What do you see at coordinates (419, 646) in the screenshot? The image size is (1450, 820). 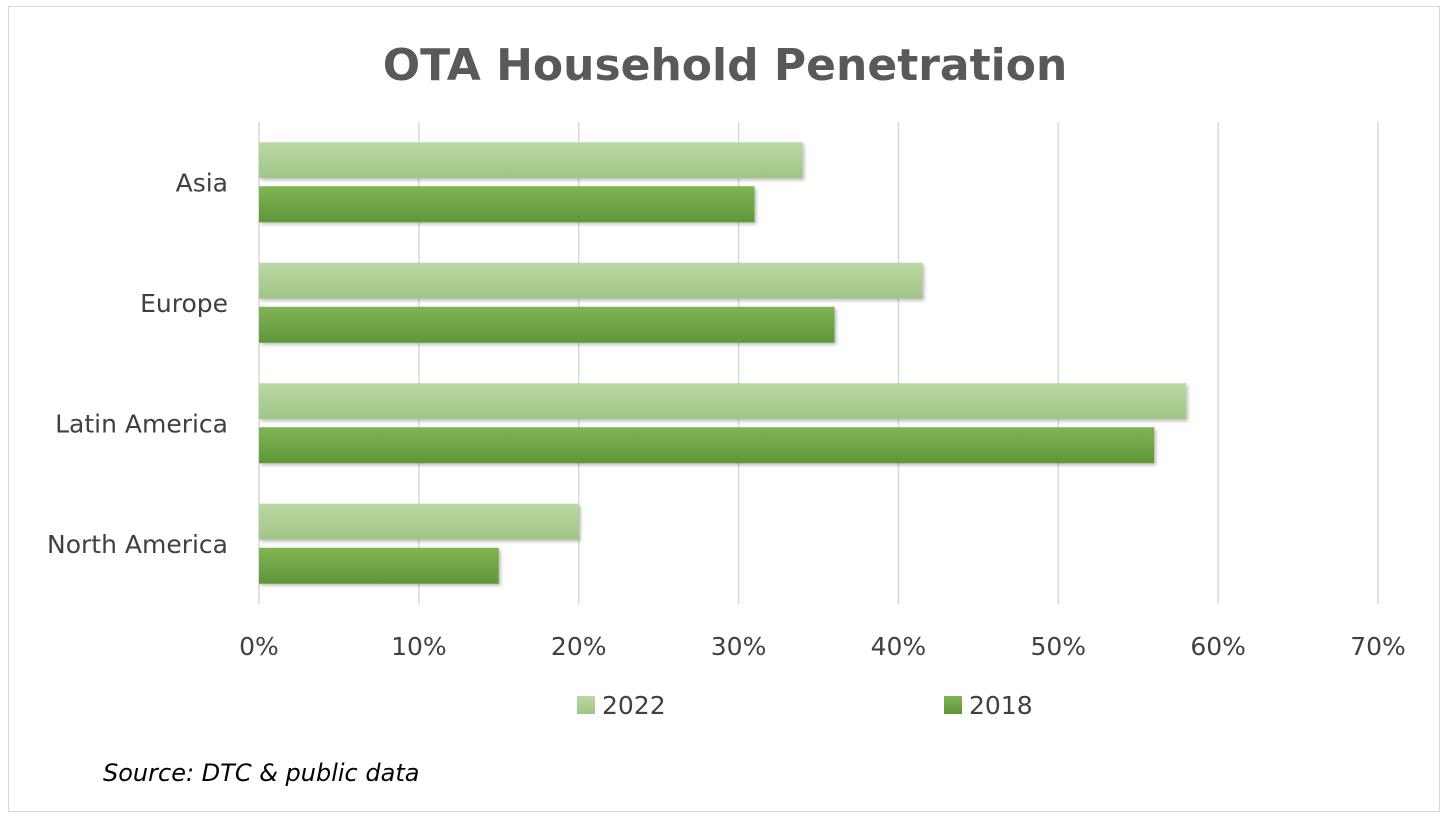 I see `x-tick-label: 10%` at bounding box center [419, 646].